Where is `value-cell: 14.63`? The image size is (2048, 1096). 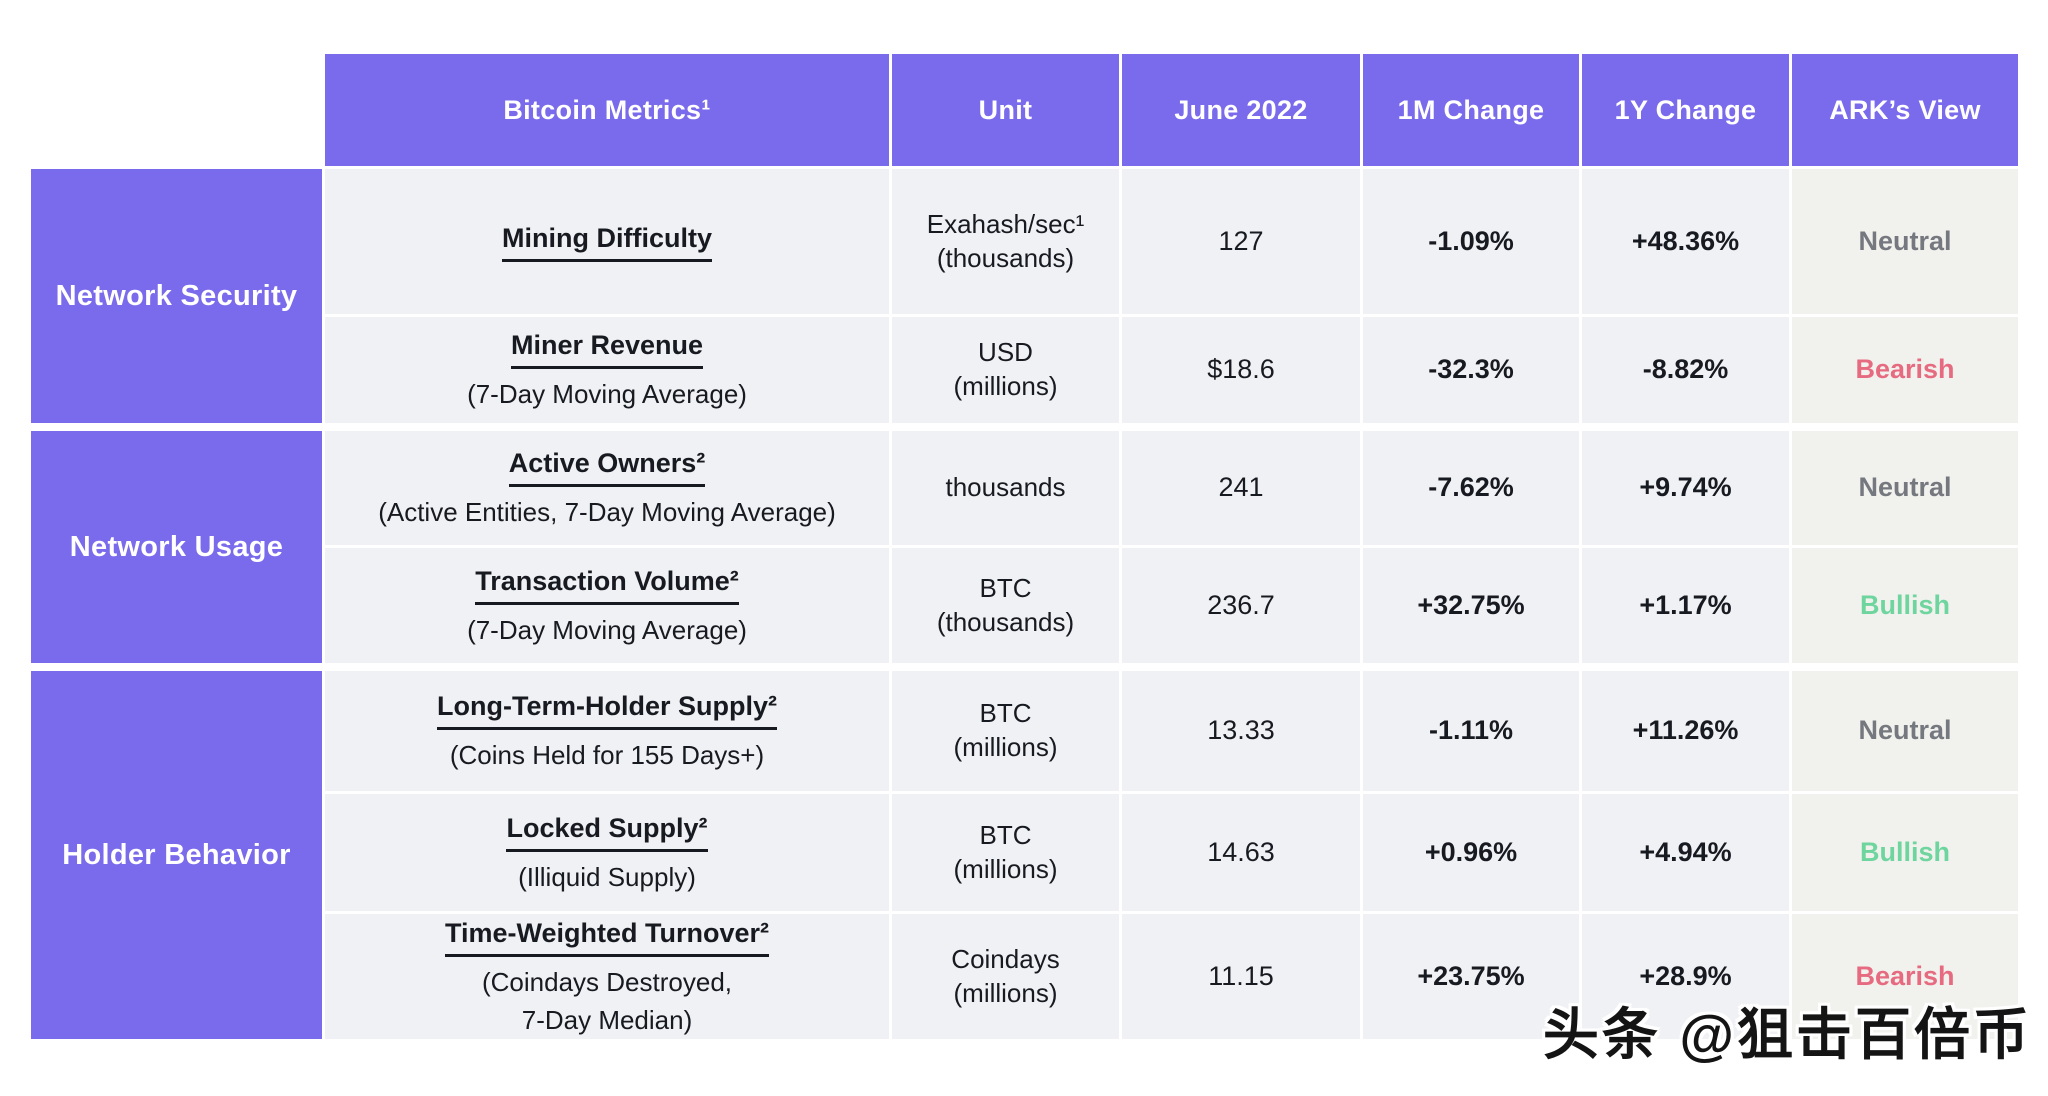 value-cell: 14.63 is located at coordinates (1241, 852).